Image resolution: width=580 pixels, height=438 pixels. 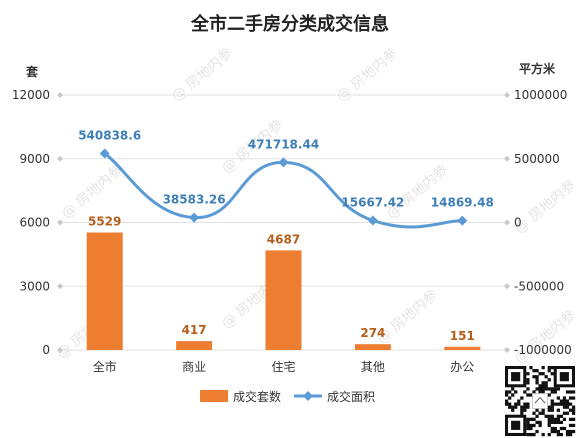 What do you see at coordinates (283, 366) in the screenshot?
I see `category-label: 住宅` at bounding box center [283, 366].